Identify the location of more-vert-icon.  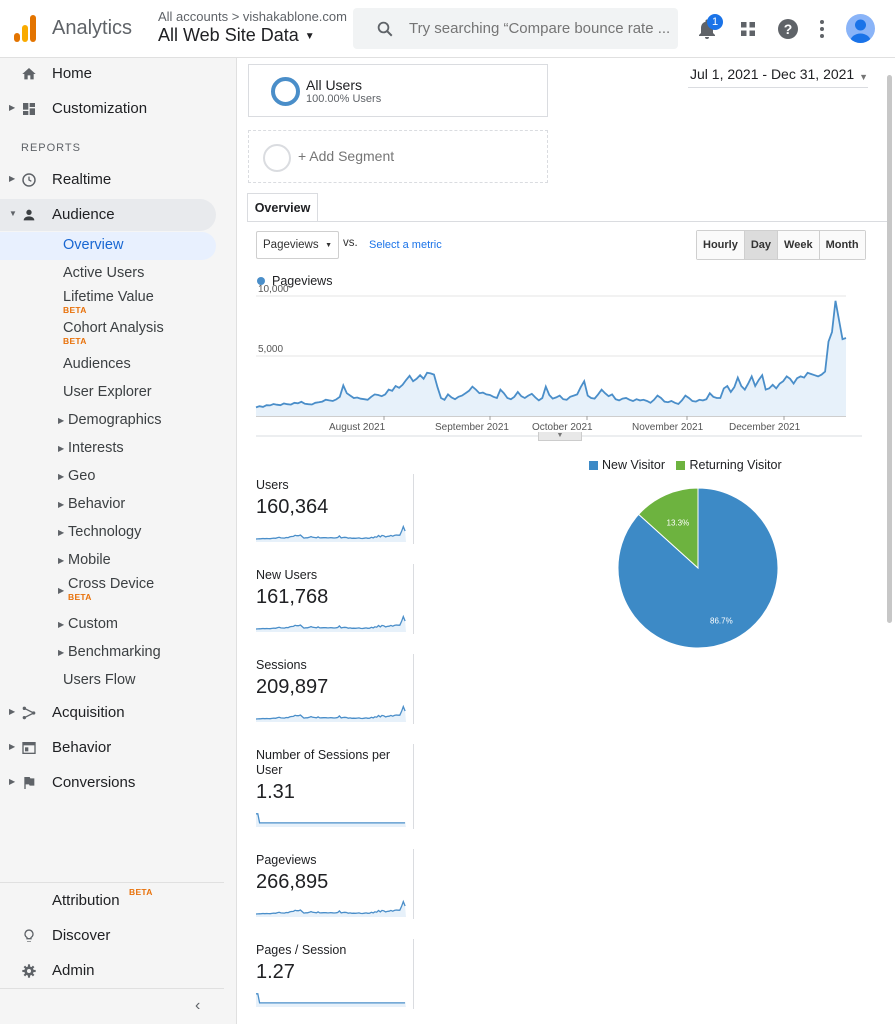
(822, 29).